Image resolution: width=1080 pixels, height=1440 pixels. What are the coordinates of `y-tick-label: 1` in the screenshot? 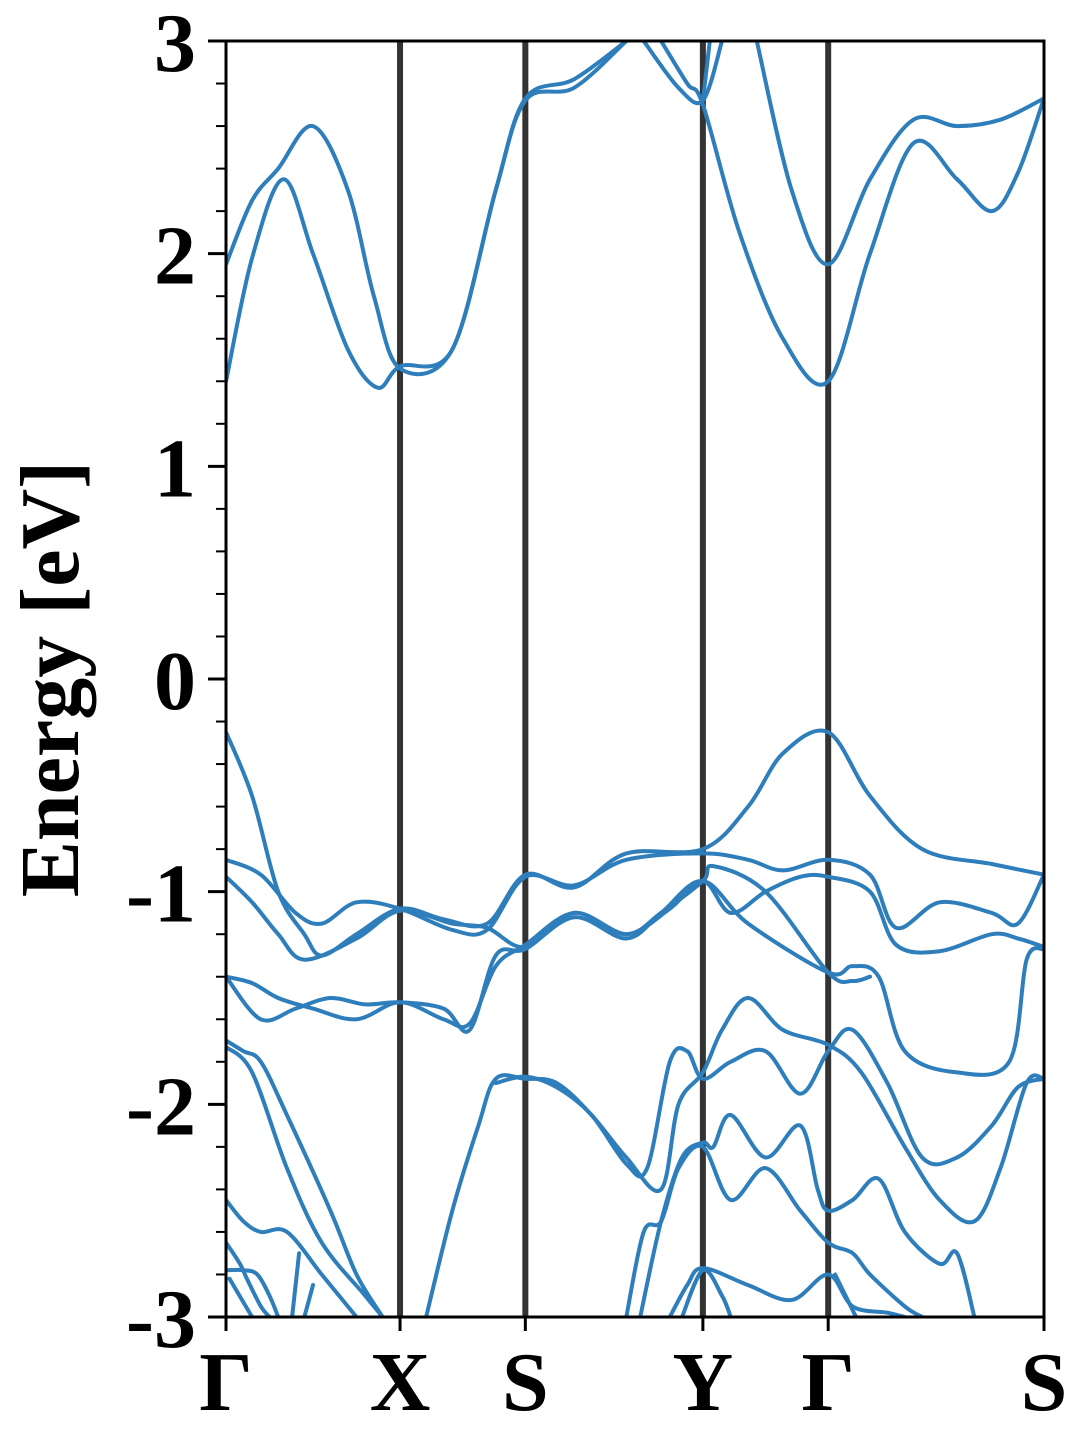 It's located at (175, 468).